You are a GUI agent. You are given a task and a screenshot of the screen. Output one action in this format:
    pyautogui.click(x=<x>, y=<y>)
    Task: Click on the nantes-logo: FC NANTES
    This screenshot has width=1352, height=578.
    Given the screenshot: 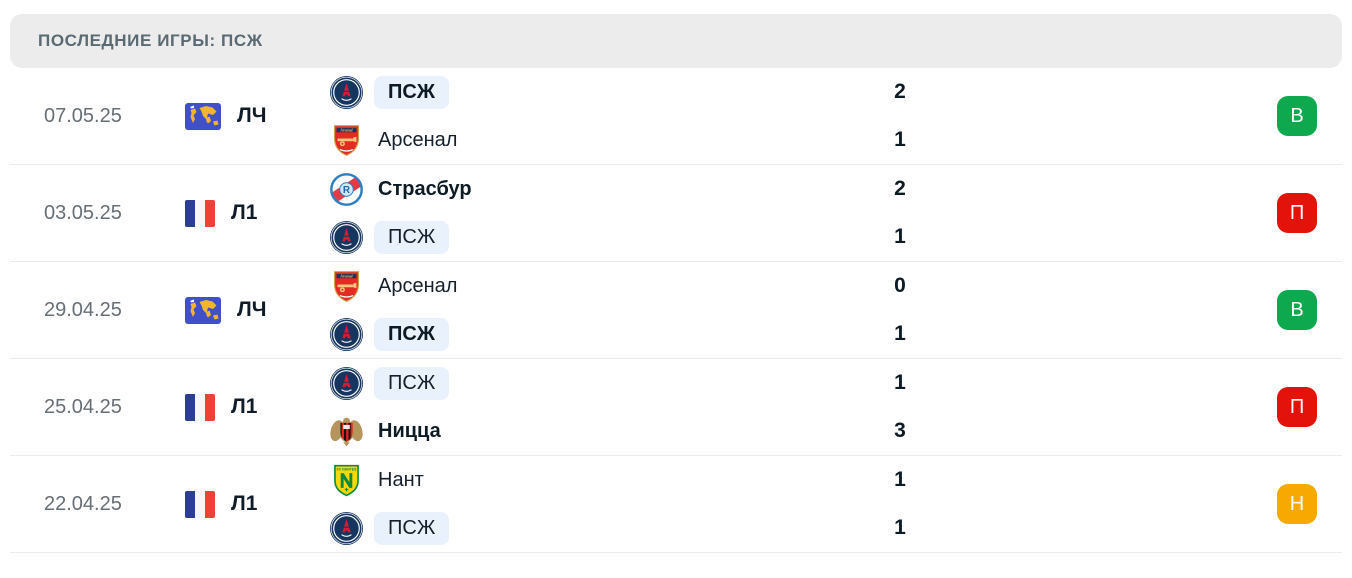 What is the action you would take?
    pyautogui.click(x=346, y=480)
    